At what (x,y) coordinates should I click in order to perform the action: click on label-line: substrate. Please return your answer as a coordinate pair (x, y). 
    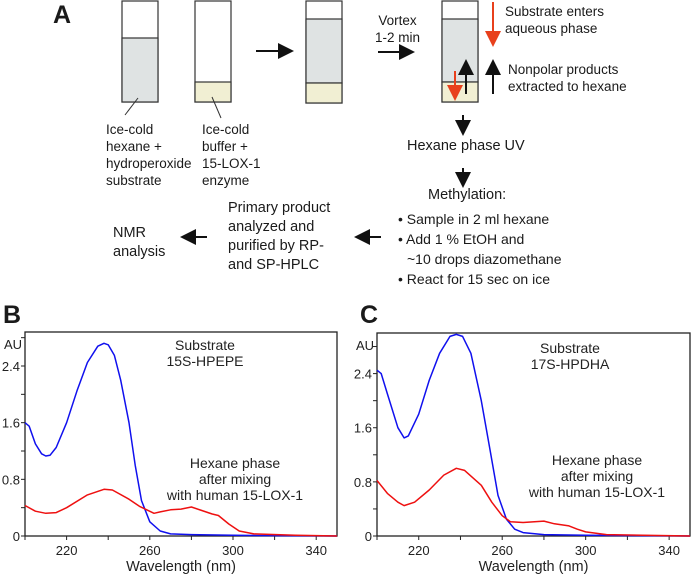
    Looking at the image, I should click on (134, 180).